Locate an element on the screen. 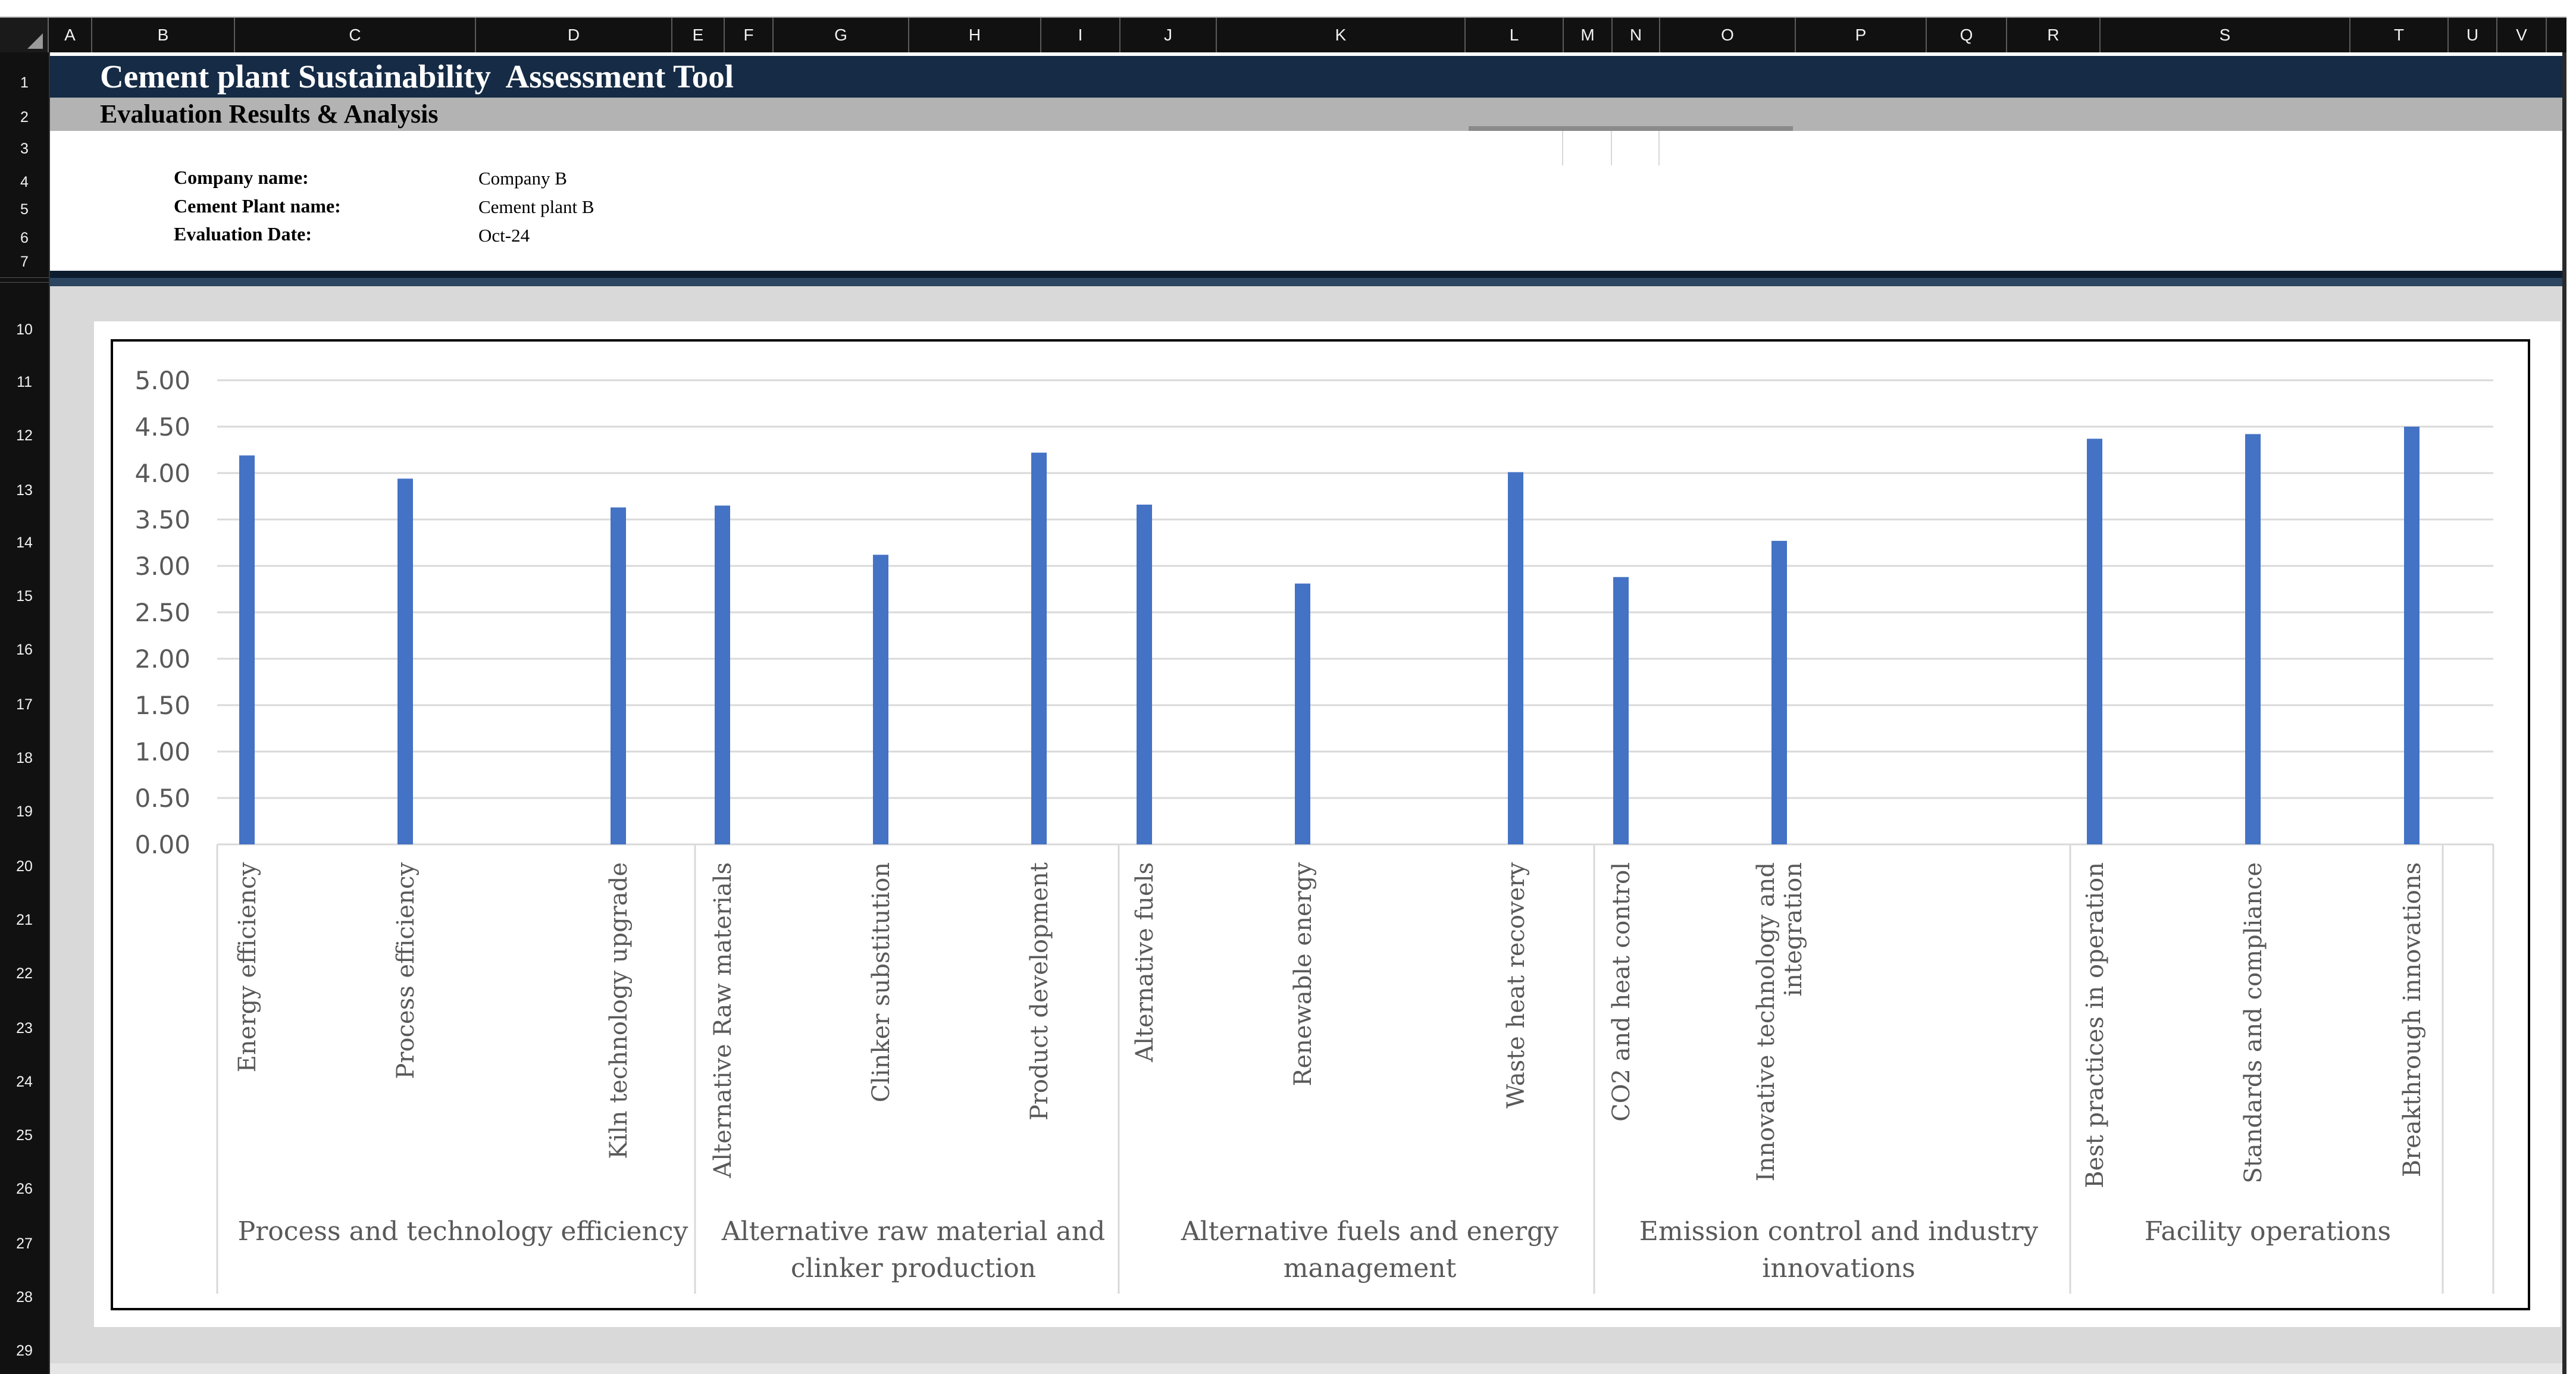 The width and height of the screenshot is (2576, 1374). row-header-16: 16 is located at coordinates (24, 649).